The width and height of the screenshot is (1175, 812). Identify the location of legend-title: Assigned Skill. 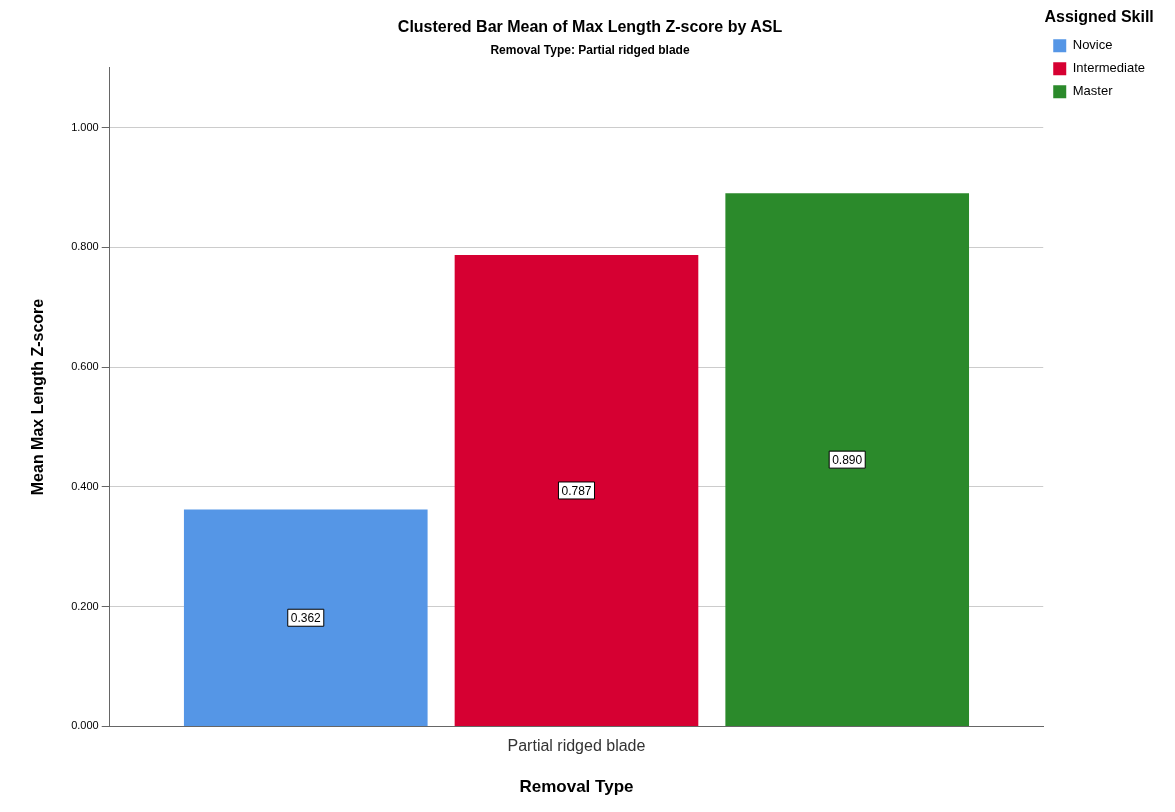
(1099, 17).